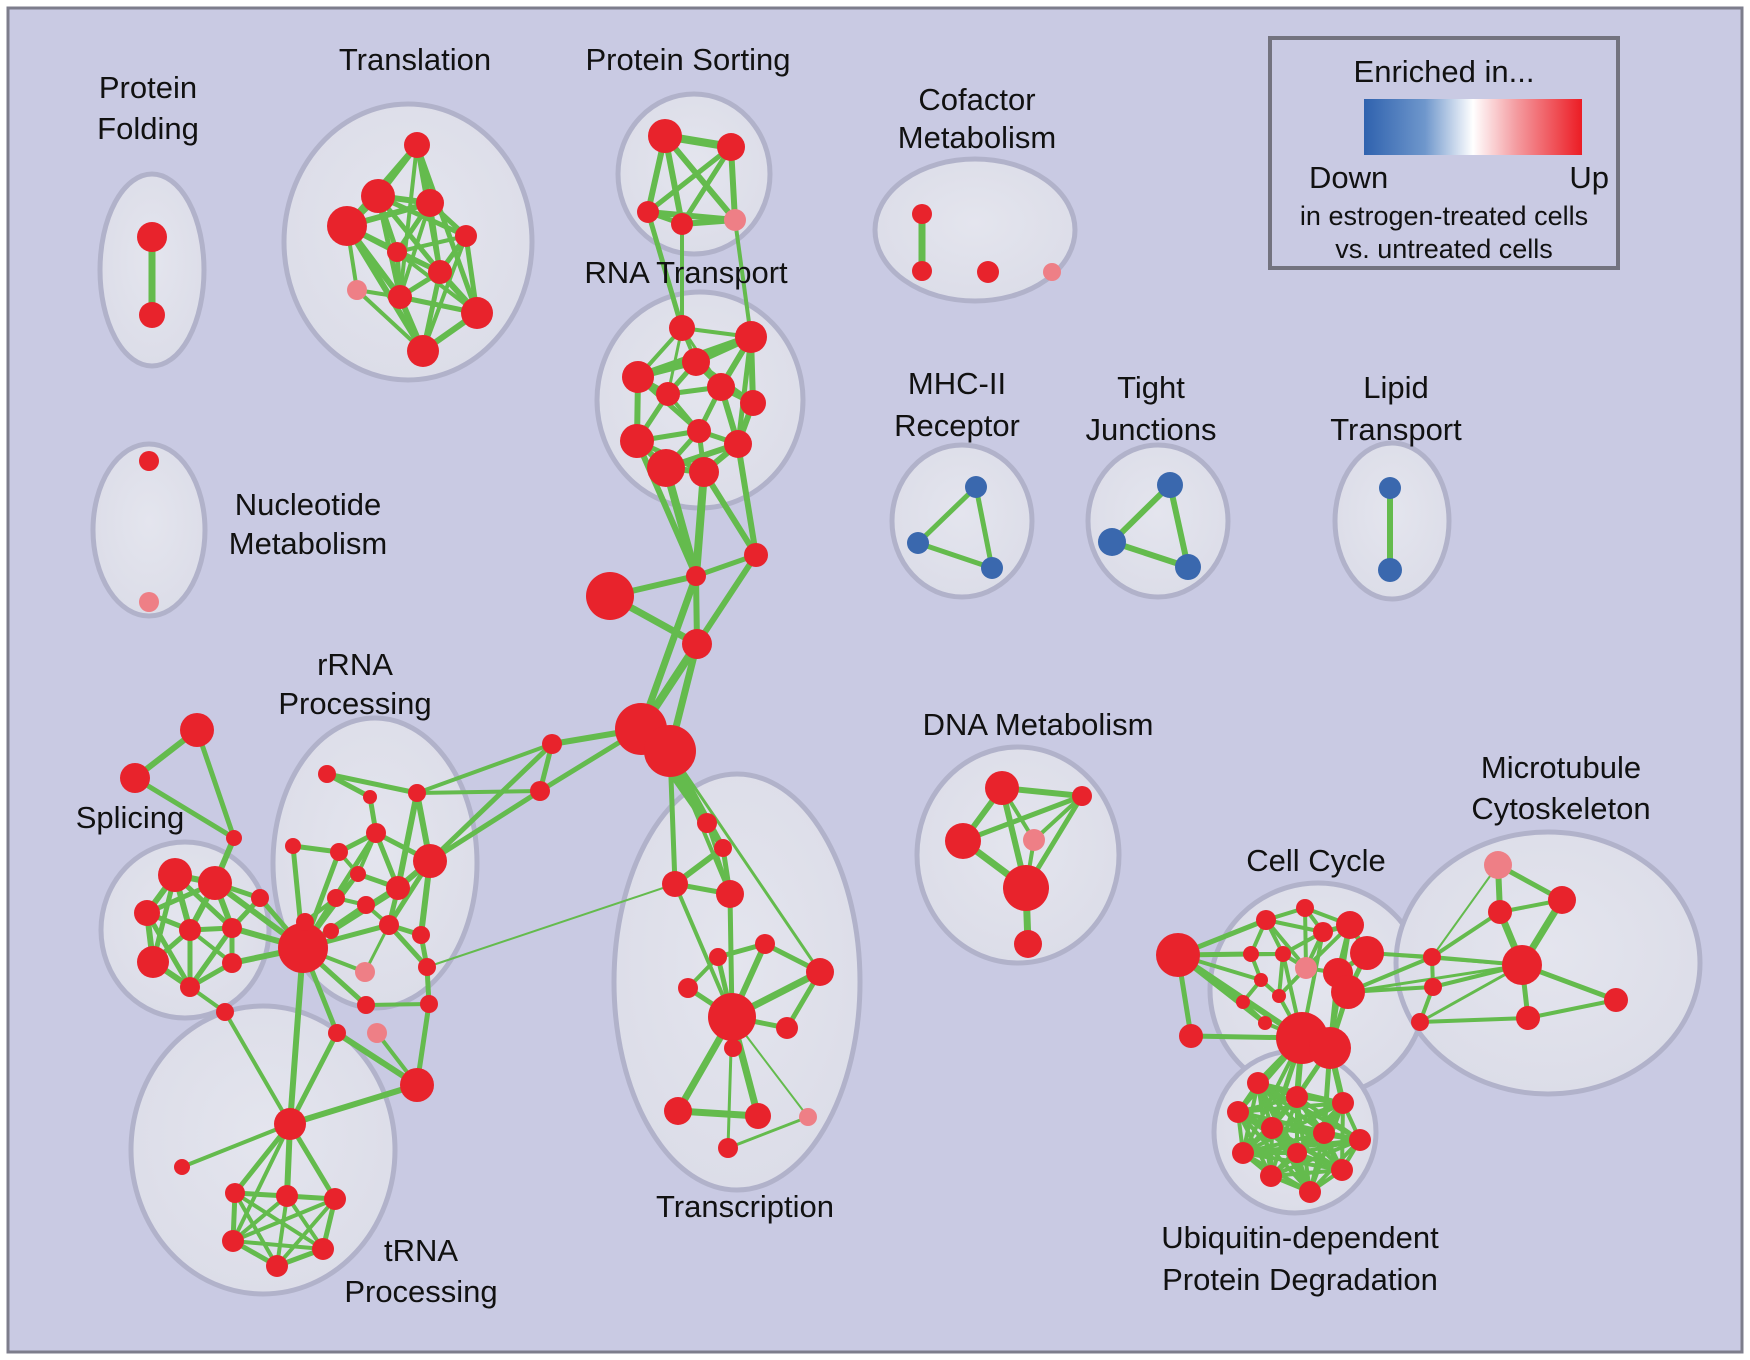 This screenshot has width=1750, height=1360. Describe the element at coordinates (397, 252) in the screenshot. I see `network-node-tl6` at that location.